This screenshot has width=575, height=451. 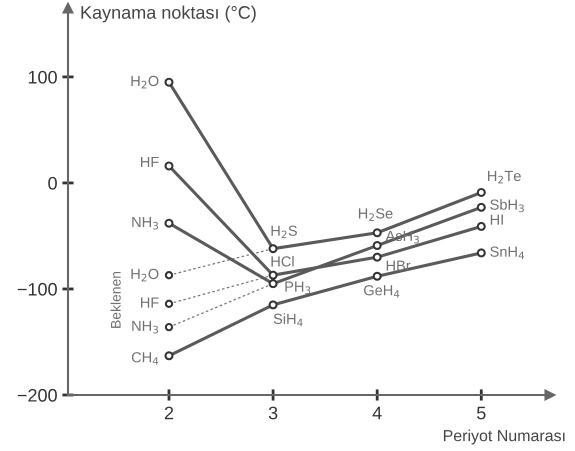 I want to click on annotation: Beklenen, so click(x=115, y=300).